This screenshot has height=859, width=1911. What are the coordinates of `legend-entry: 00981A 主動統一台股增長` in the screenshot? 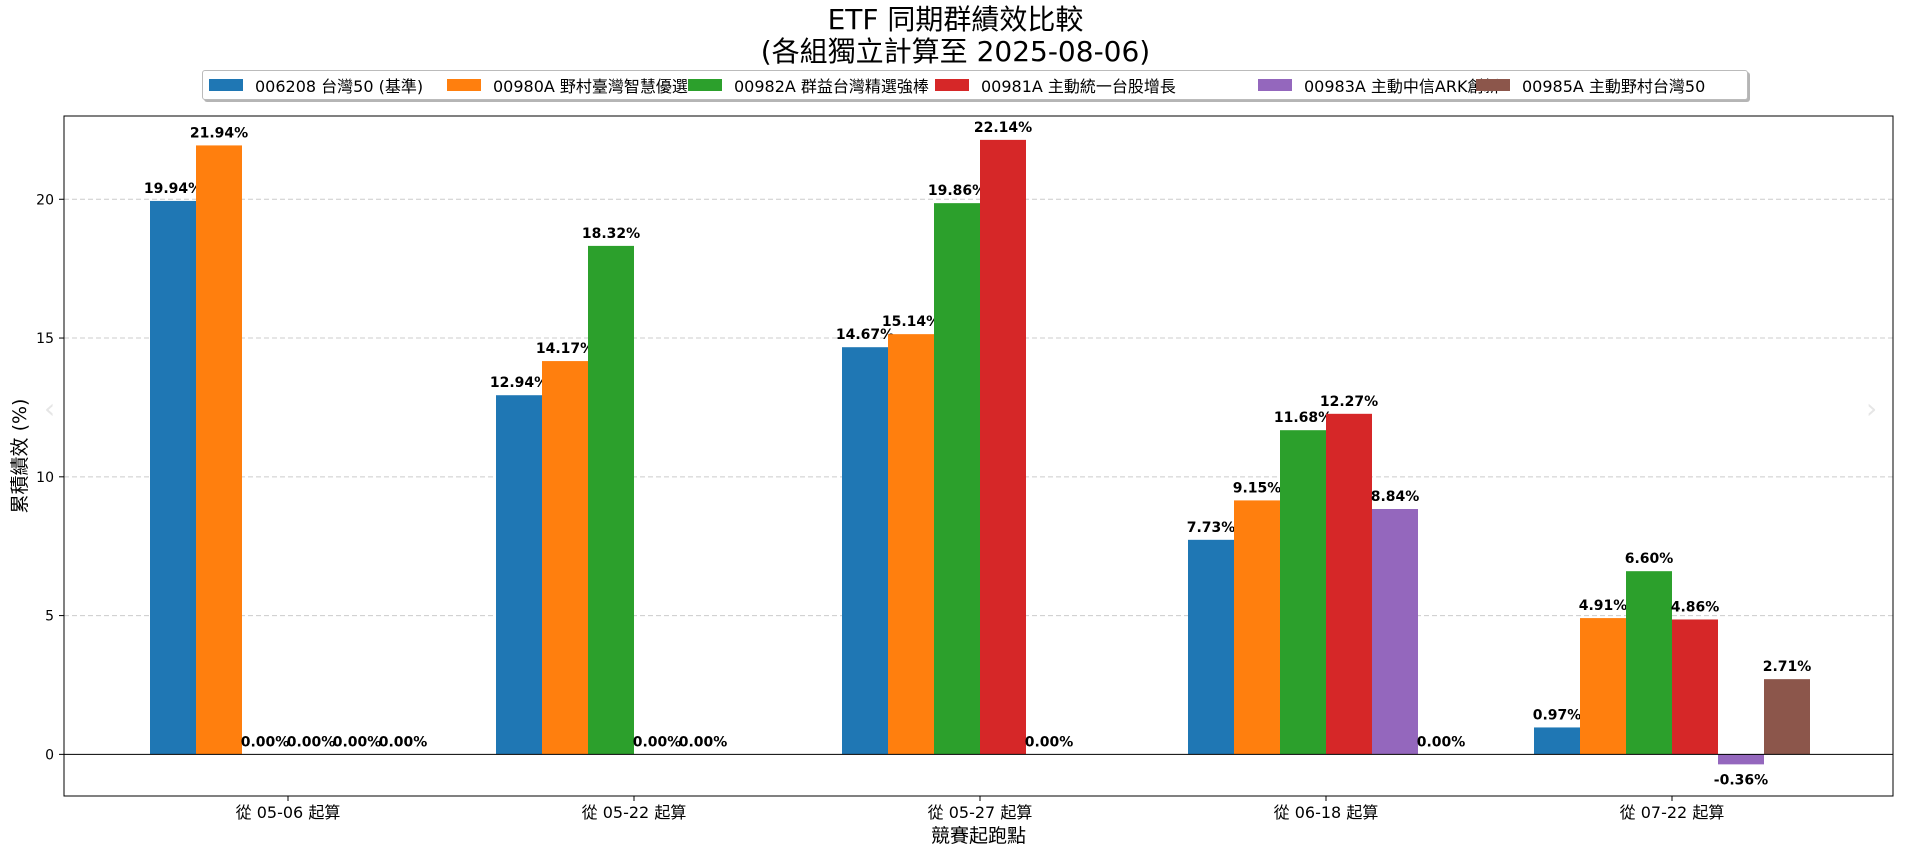 It's located at (1055, 85).